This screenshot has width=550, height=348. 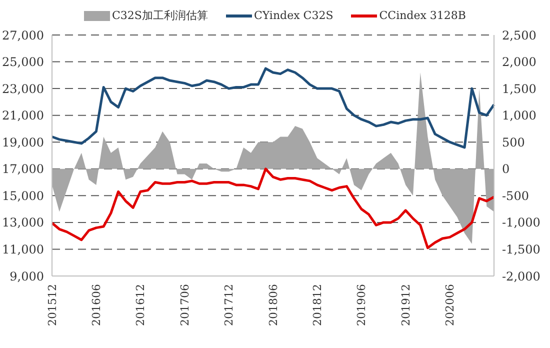 What do you see at coordinates (23, 115) in the screenshot?
I see `y-tick-label: 21,000` at bounding box center [23, 115].